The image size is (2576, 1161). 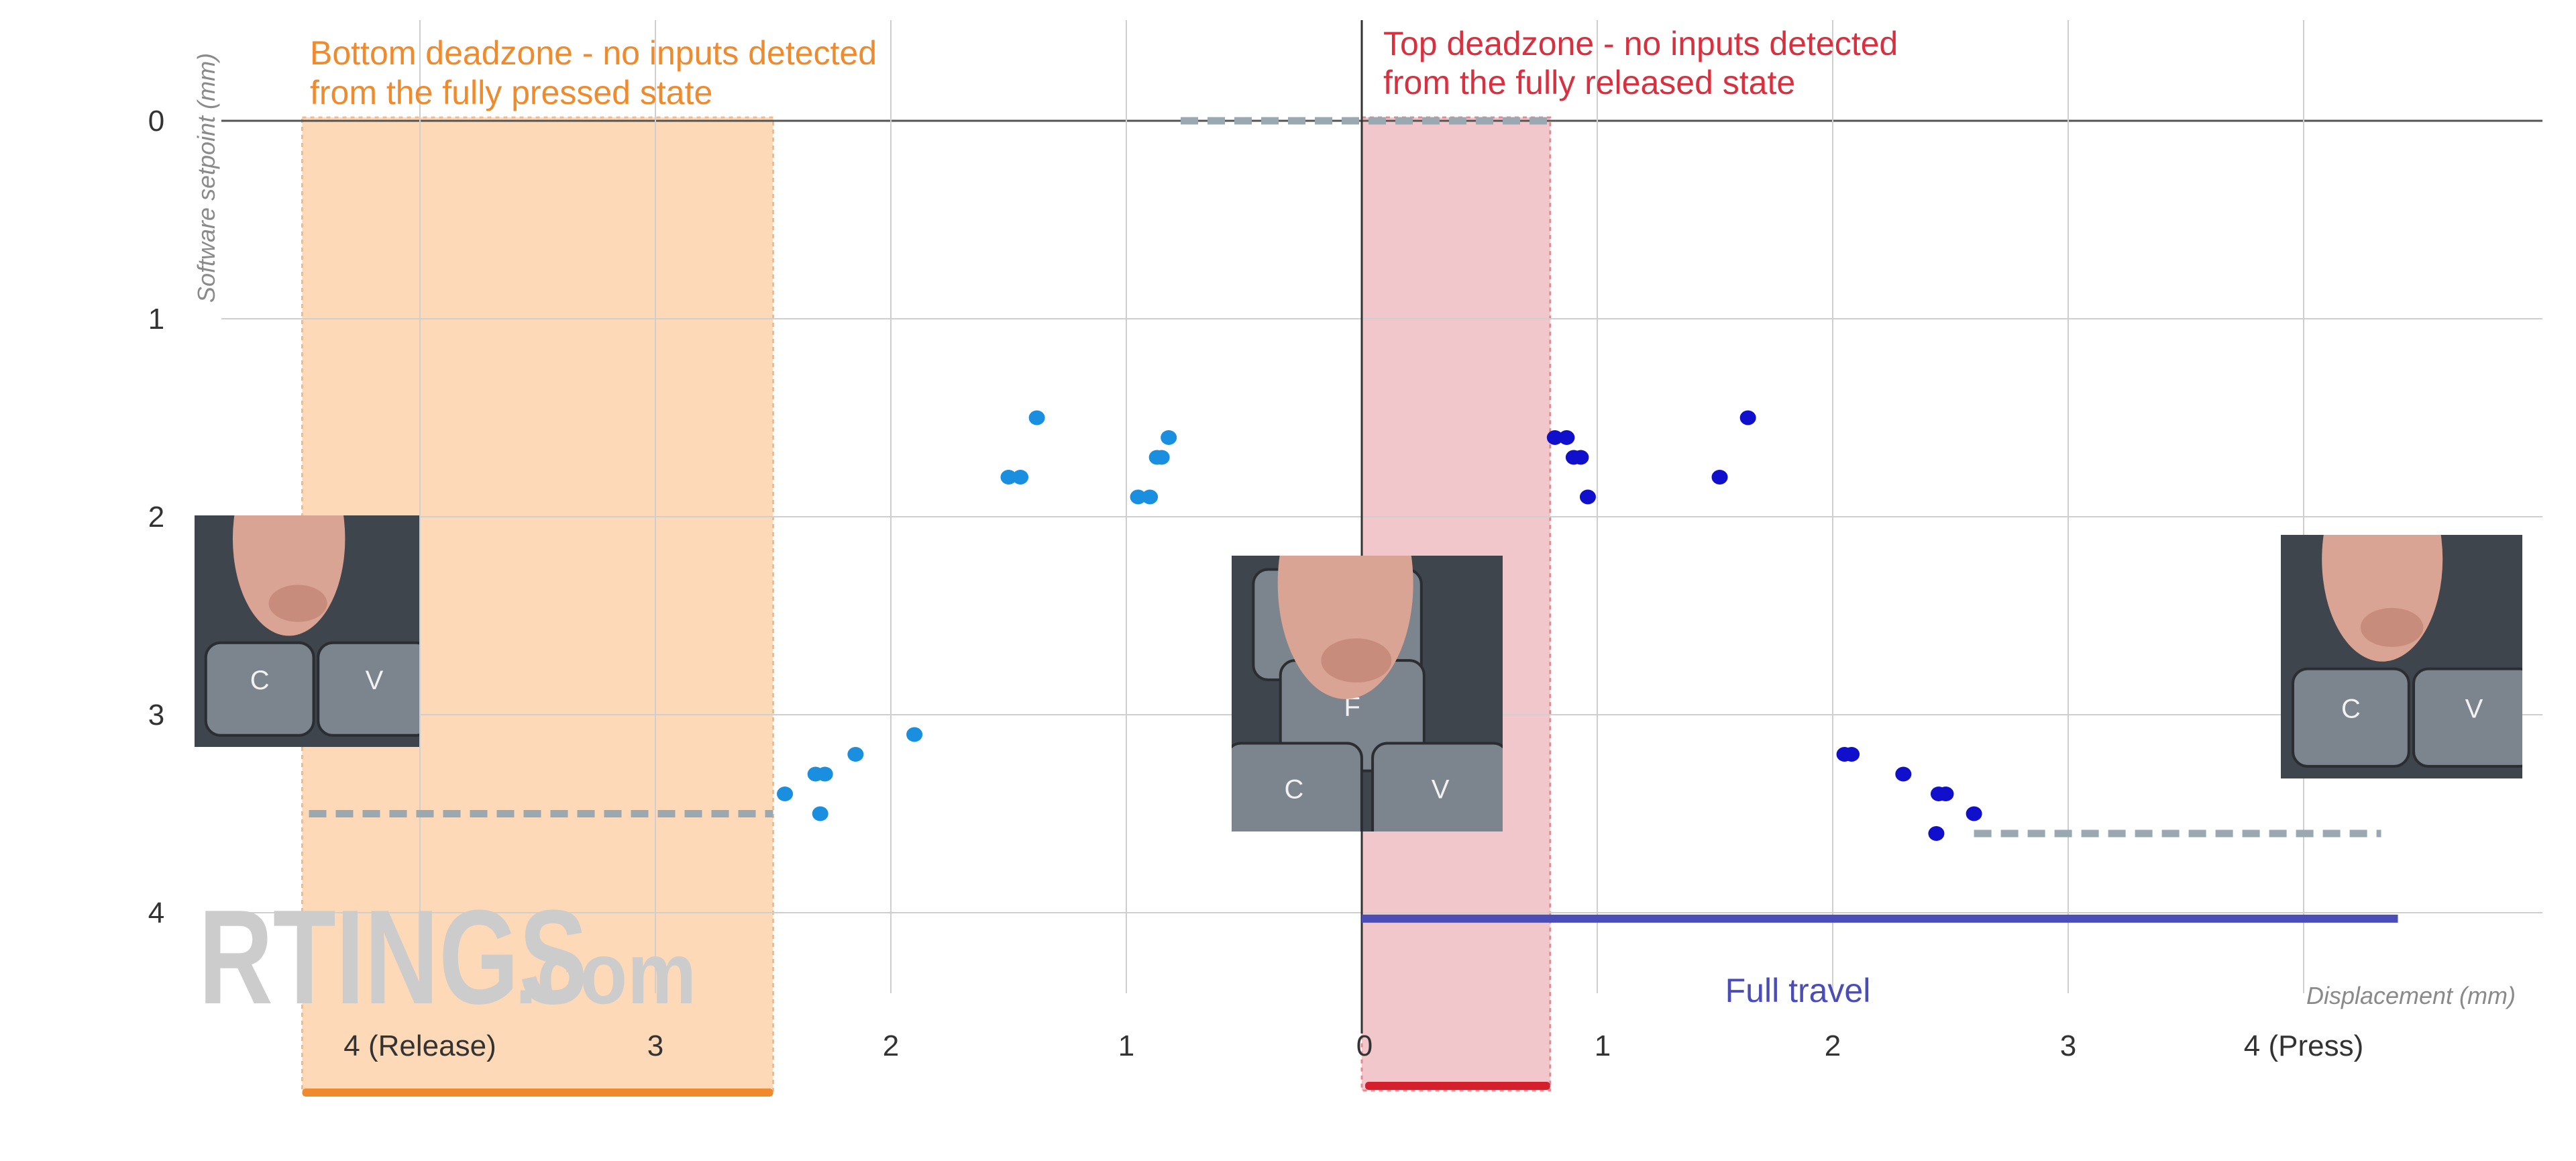 I want to click on bottom-deadzone-note-line-1: Bottom deadzone - no inputs detected, so click(x=593, y=53).